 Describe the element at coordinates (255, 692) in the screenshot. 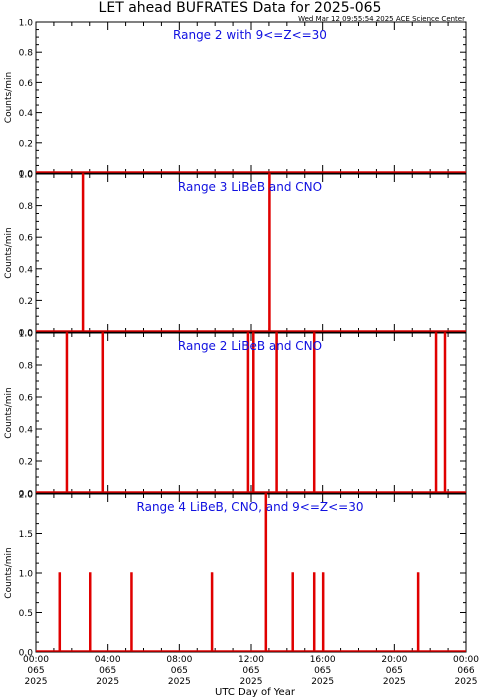

I see `x-axis-label: UTC Day of Year` at that location.